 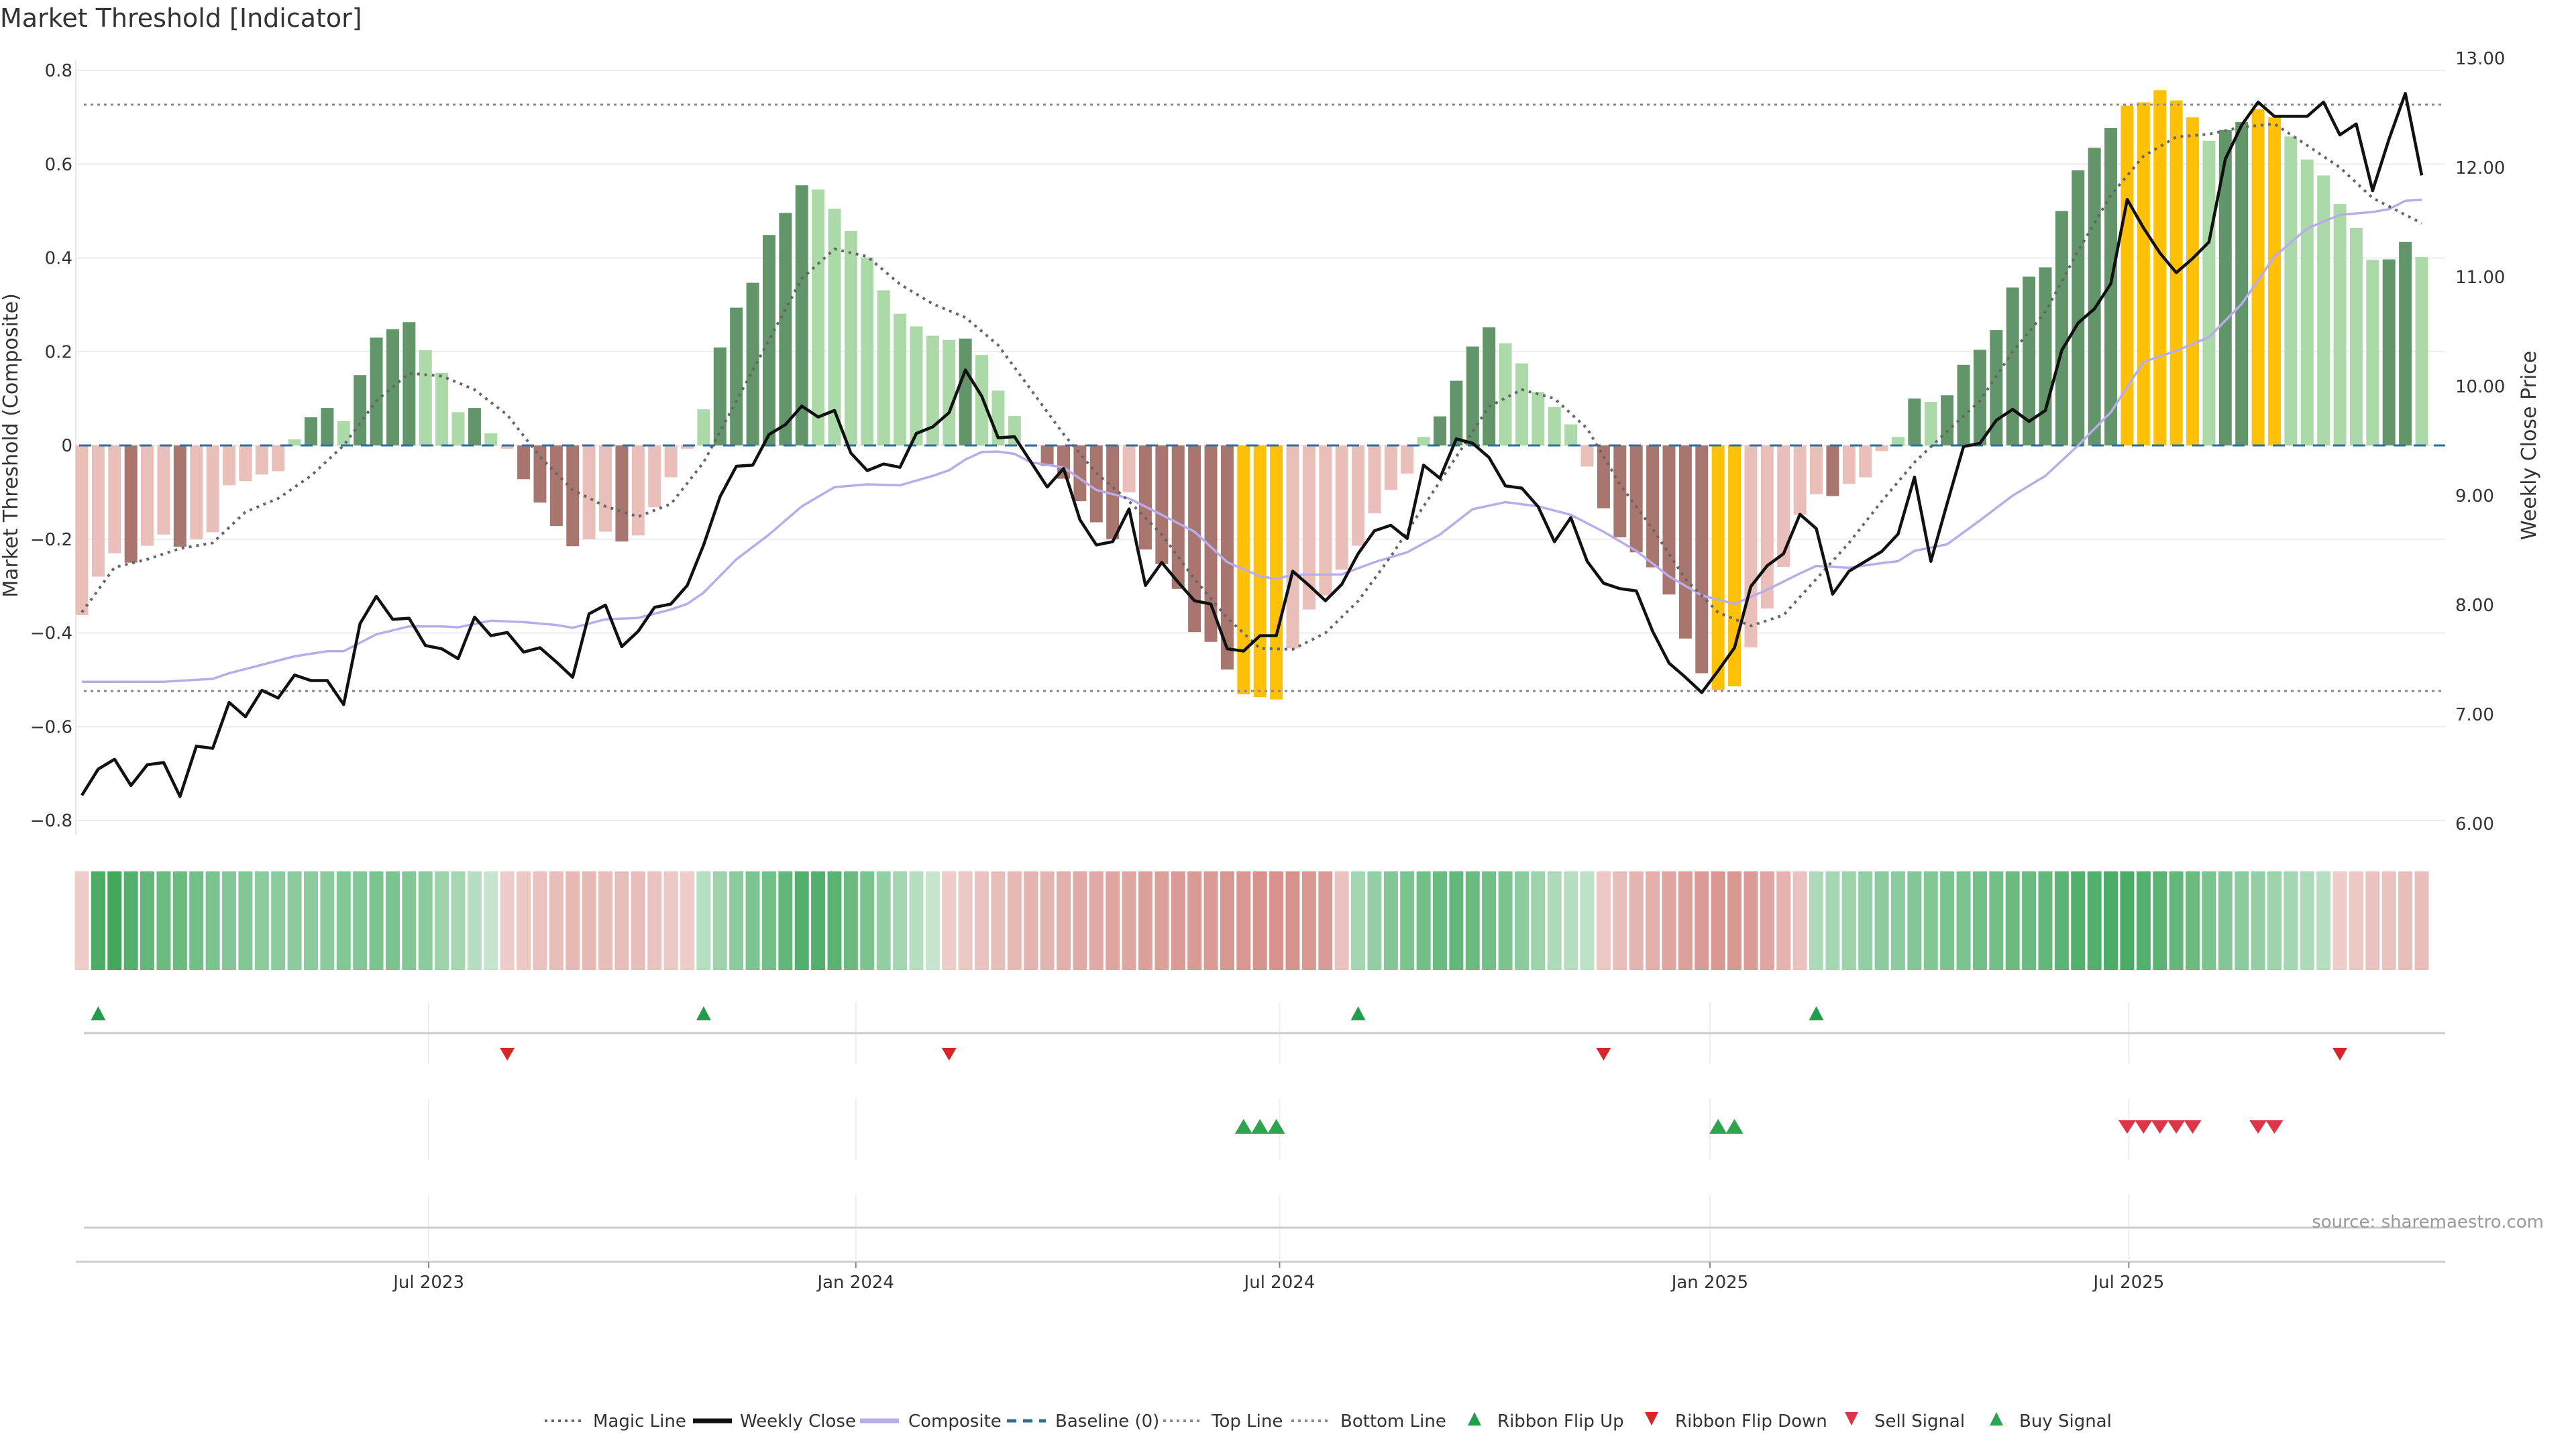 What do you see at coordinates (51, 540) in the screenshot?
I see `y-tick-label: −0.2` at bounding box center [51, 540].